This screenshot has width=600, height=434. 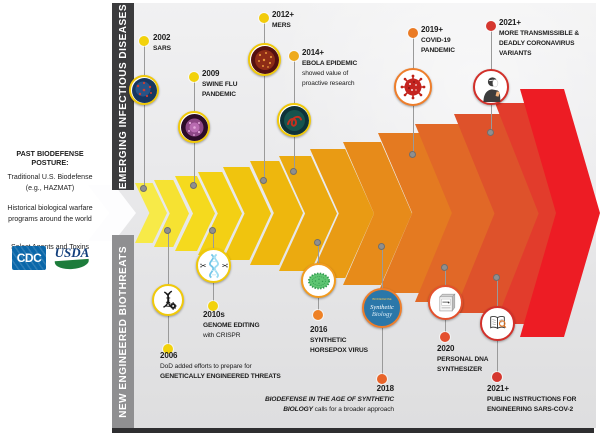 What do you see at coordinates (50, 188) in the screenshot?
I see `past-posture-line: (e.g., HAZMAT)` at bounding box center [50, 188].